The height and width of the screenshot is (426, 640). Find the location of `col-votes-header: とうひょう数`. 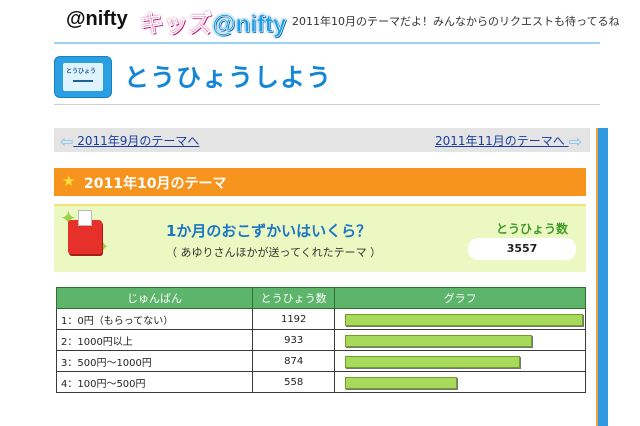

col-votes-header: とうひょう数 is located at coordinates (294, 298).